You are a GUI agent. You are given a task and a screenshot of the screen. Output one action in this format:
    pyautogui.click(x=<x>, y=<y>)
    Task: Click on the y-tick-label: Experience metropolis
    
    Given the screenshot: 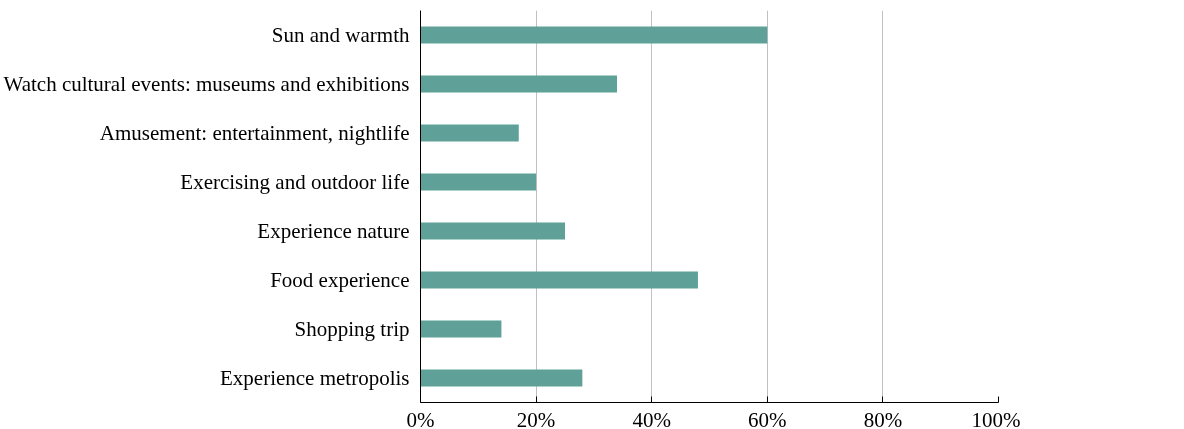 What is the action you would take?
    pyautogui.click(x=314, y=378)
    